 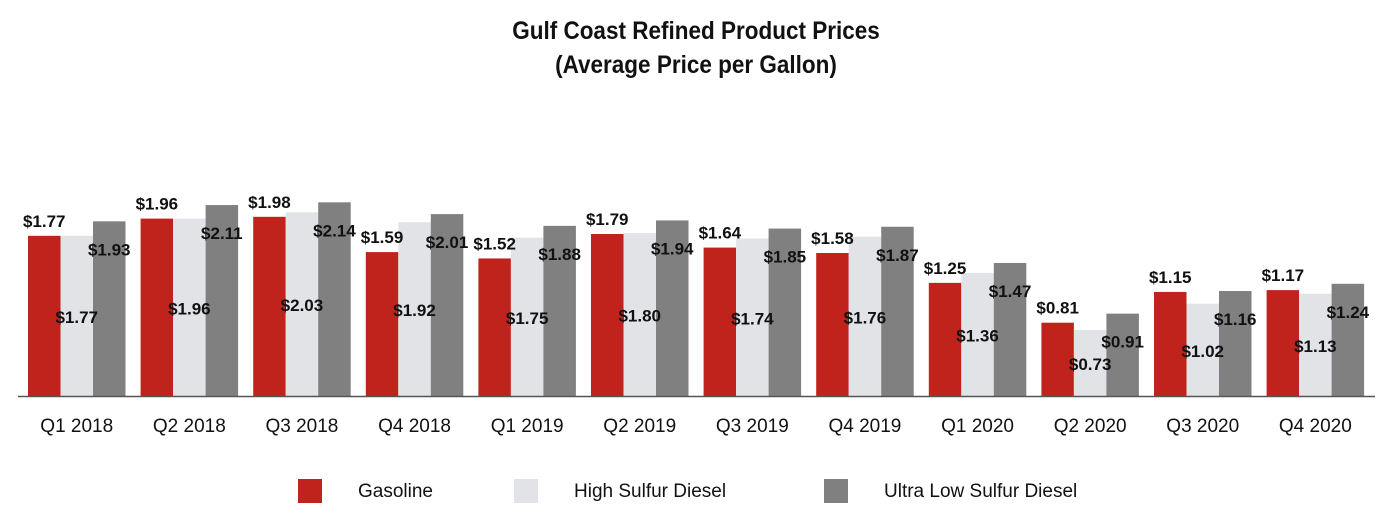 I want to click on data-label-high-sulfur-diesel-q3-2019: $1.74, so click(x=752, y=318).